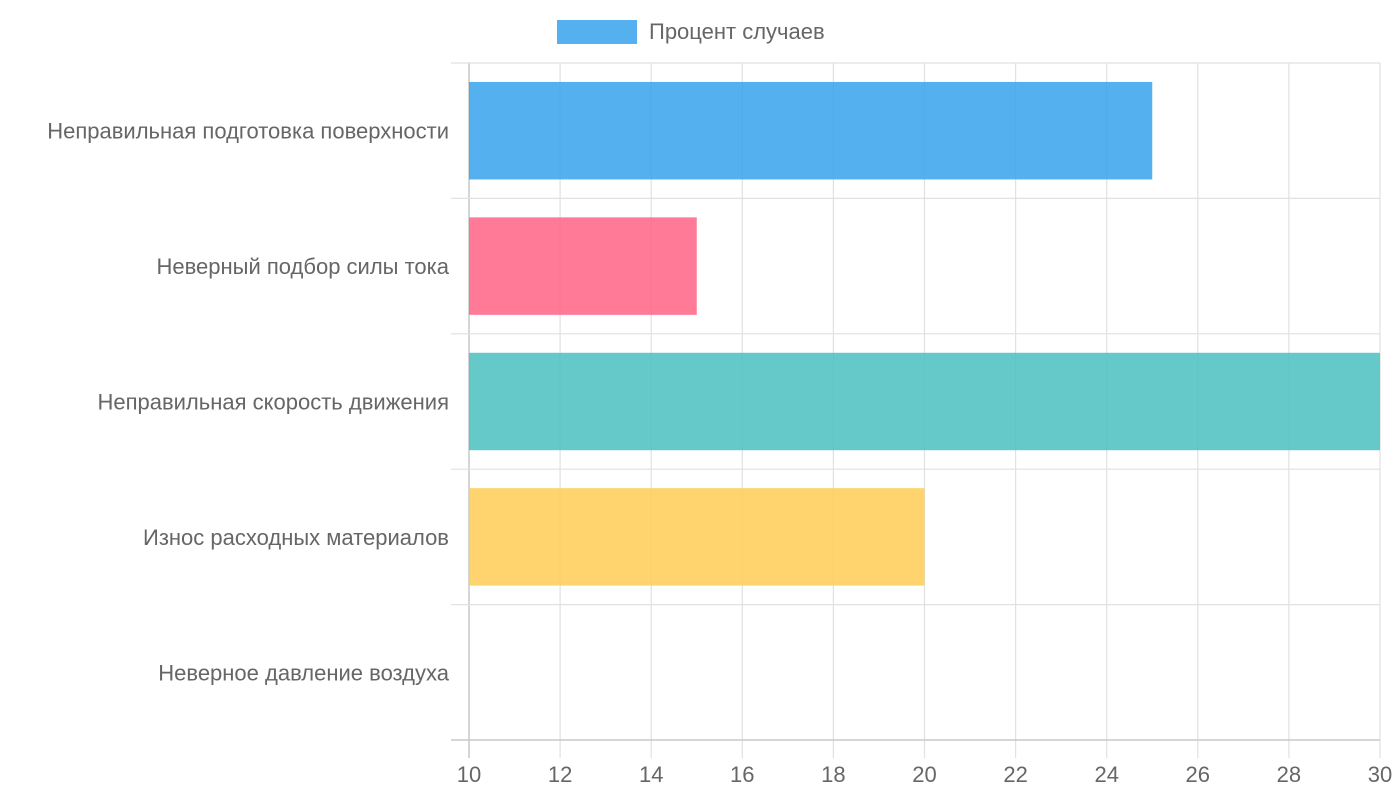  Describe the element at coordinates (304, 672) in the screenshot. I see `y-category-label: Неверное давление воздуха` at that location.